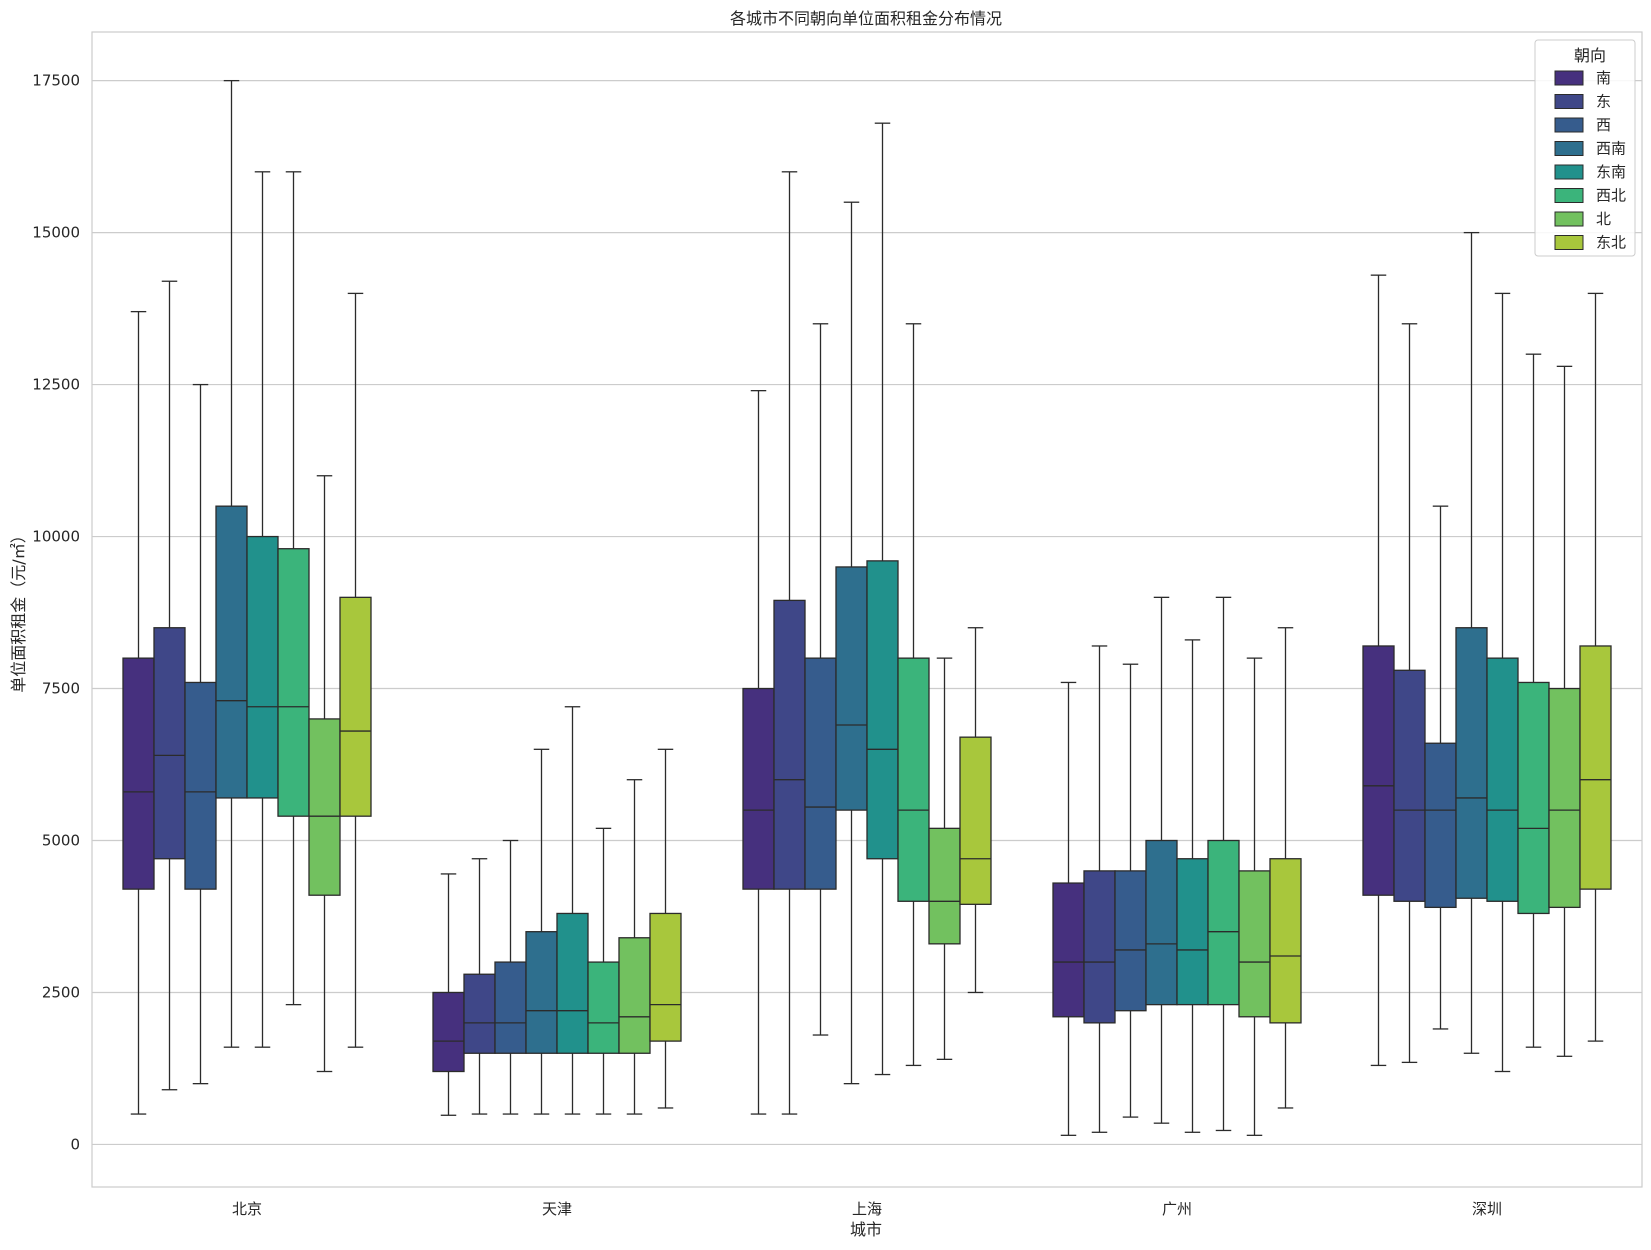 This screenshot has width=1651, height=1250. I want to click on box-东北-广州, so click(1285, 868).